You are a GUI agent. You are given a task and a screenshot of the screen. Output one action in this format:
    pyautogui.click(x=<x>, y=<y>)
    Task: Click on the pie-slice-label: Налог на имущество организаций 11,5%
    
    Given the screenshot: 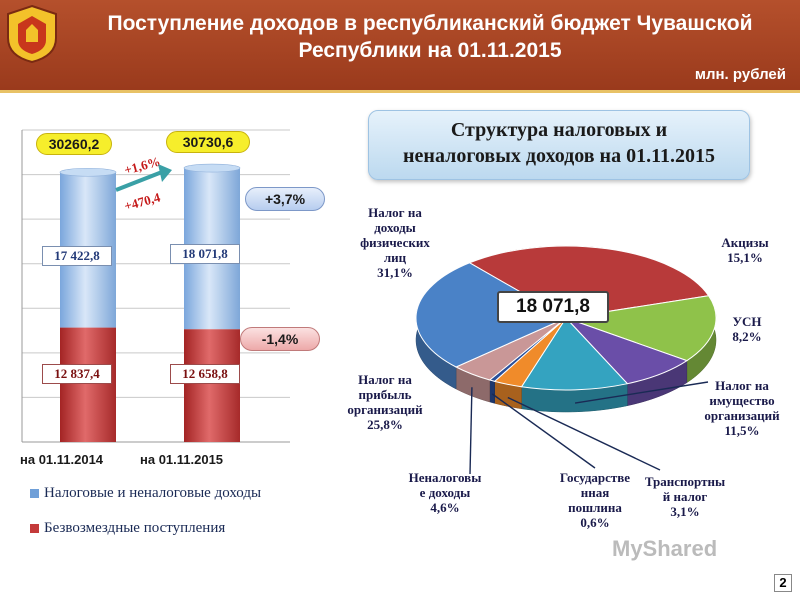 What is the action you would take?
    pyautogui.click(x=742, y=408)
    